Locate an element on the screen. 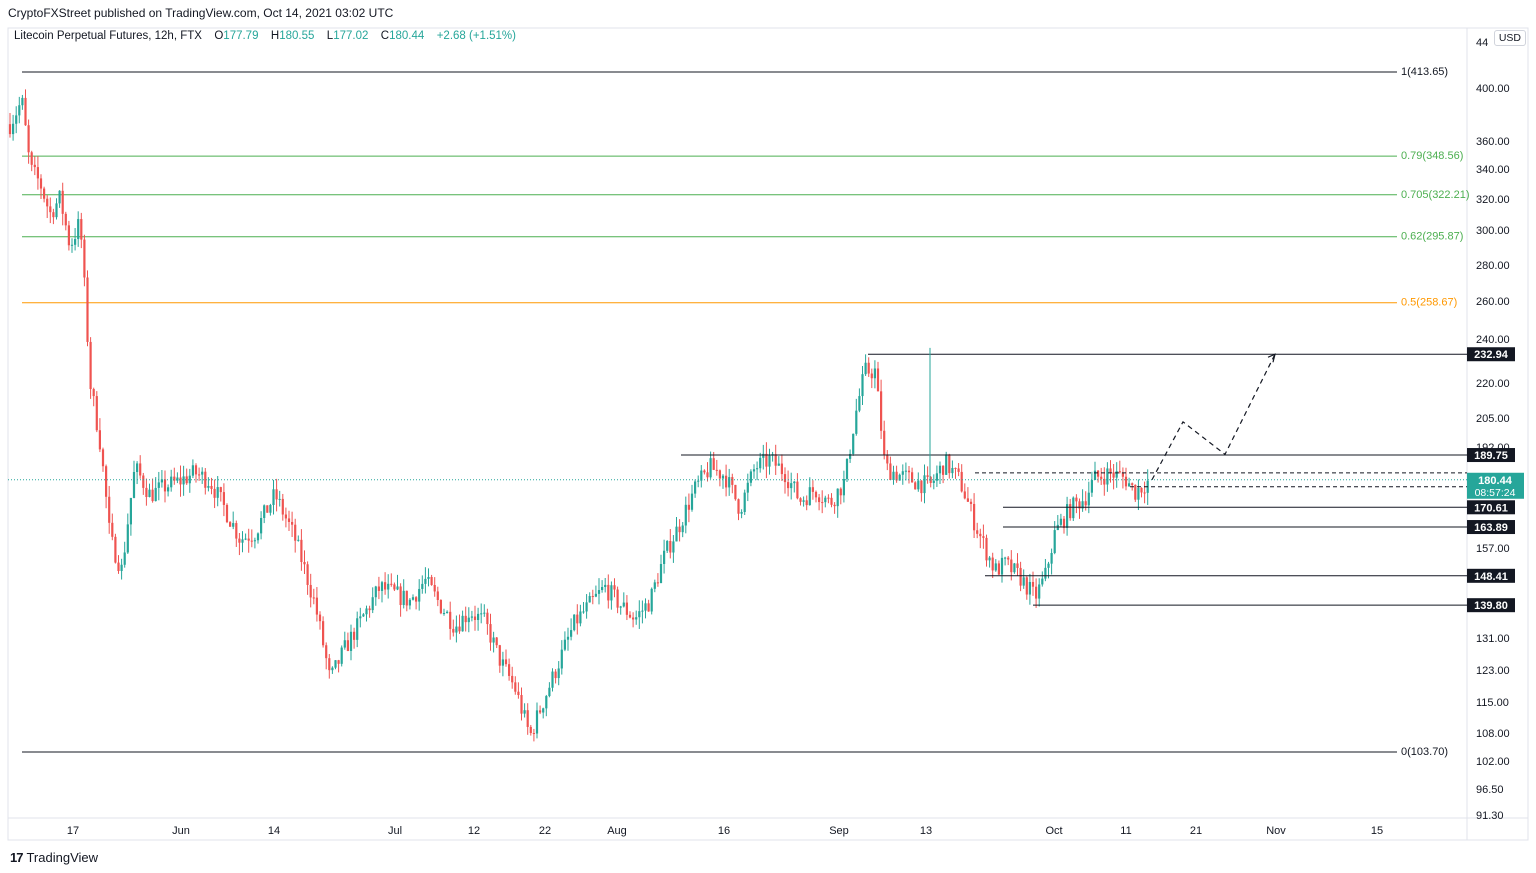 The width and height of the screenshot is (1536, 873). change-value: +2.68 (+1.51%) is located at coordinates (476, 36).